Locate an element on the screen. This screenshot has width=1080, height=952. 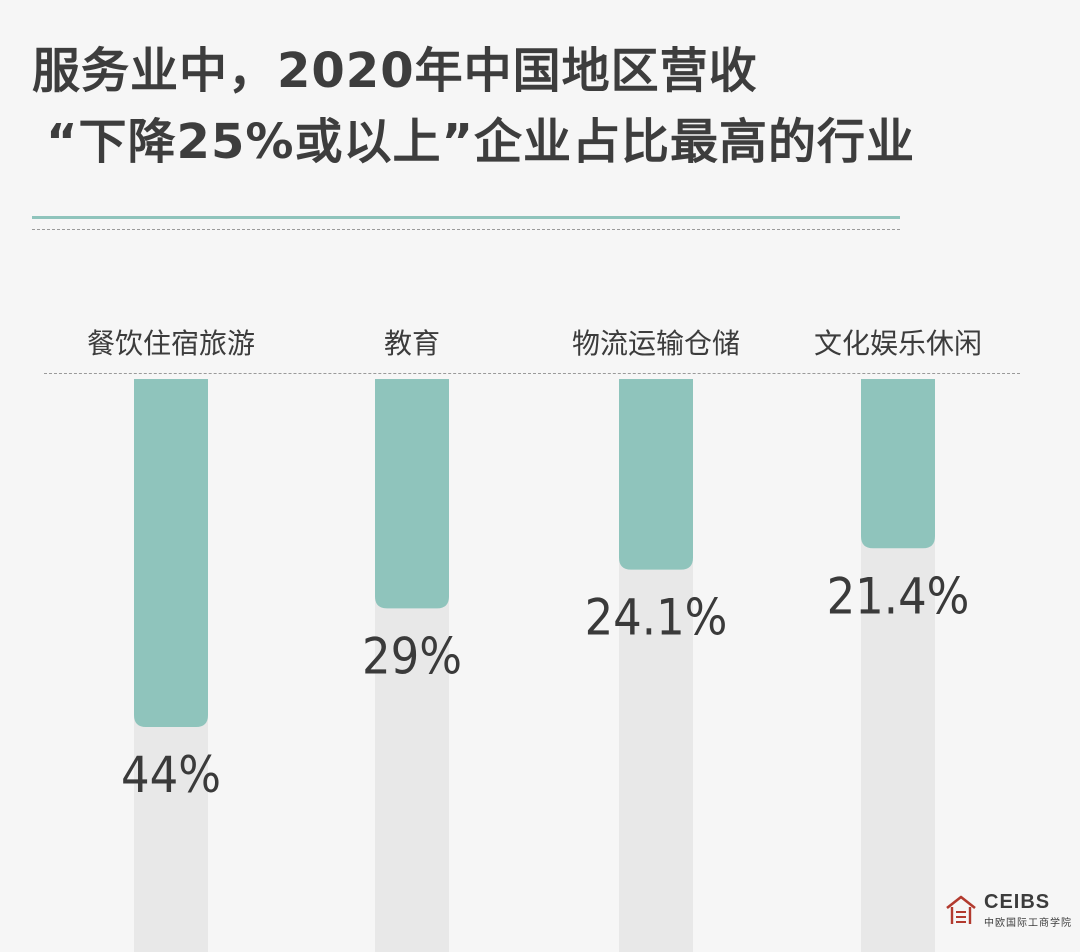
ceibs-logo-subtitle: 中欧国际工商学院 is located at coordinates (1028, 923).